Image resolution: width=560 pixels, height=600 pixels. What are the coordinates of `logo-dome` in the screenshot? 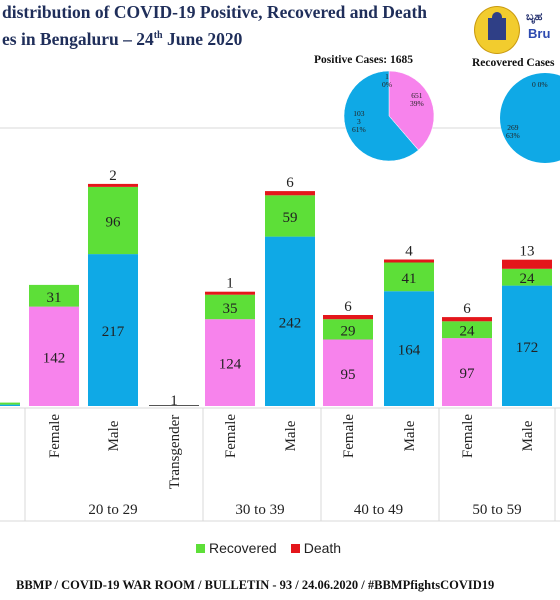 It's located at (497, 16).